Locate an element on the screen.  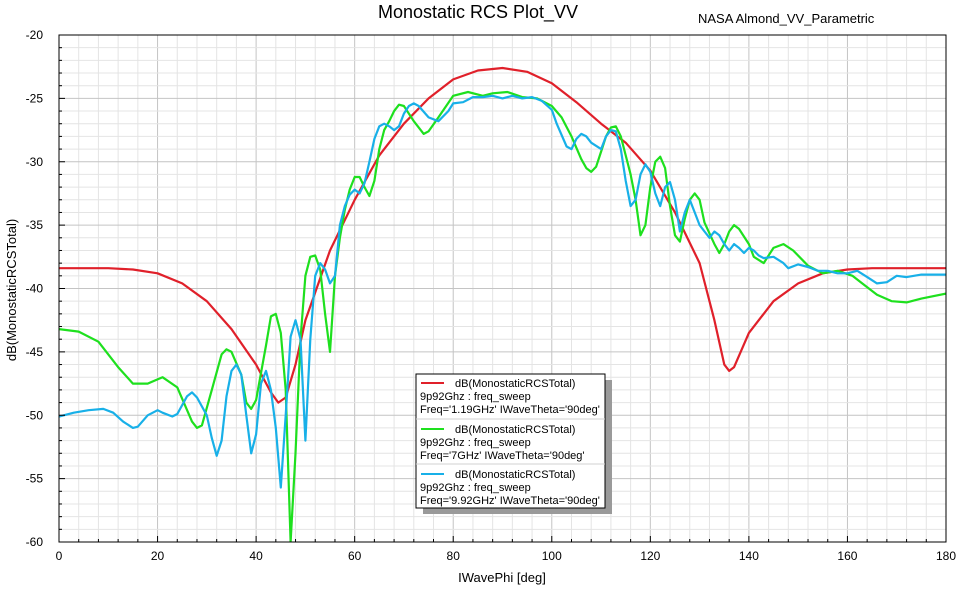
legend-freq-3: Freq='9.92GHz' IWaveTheta='90deg' is located at coordinates (510, 501).